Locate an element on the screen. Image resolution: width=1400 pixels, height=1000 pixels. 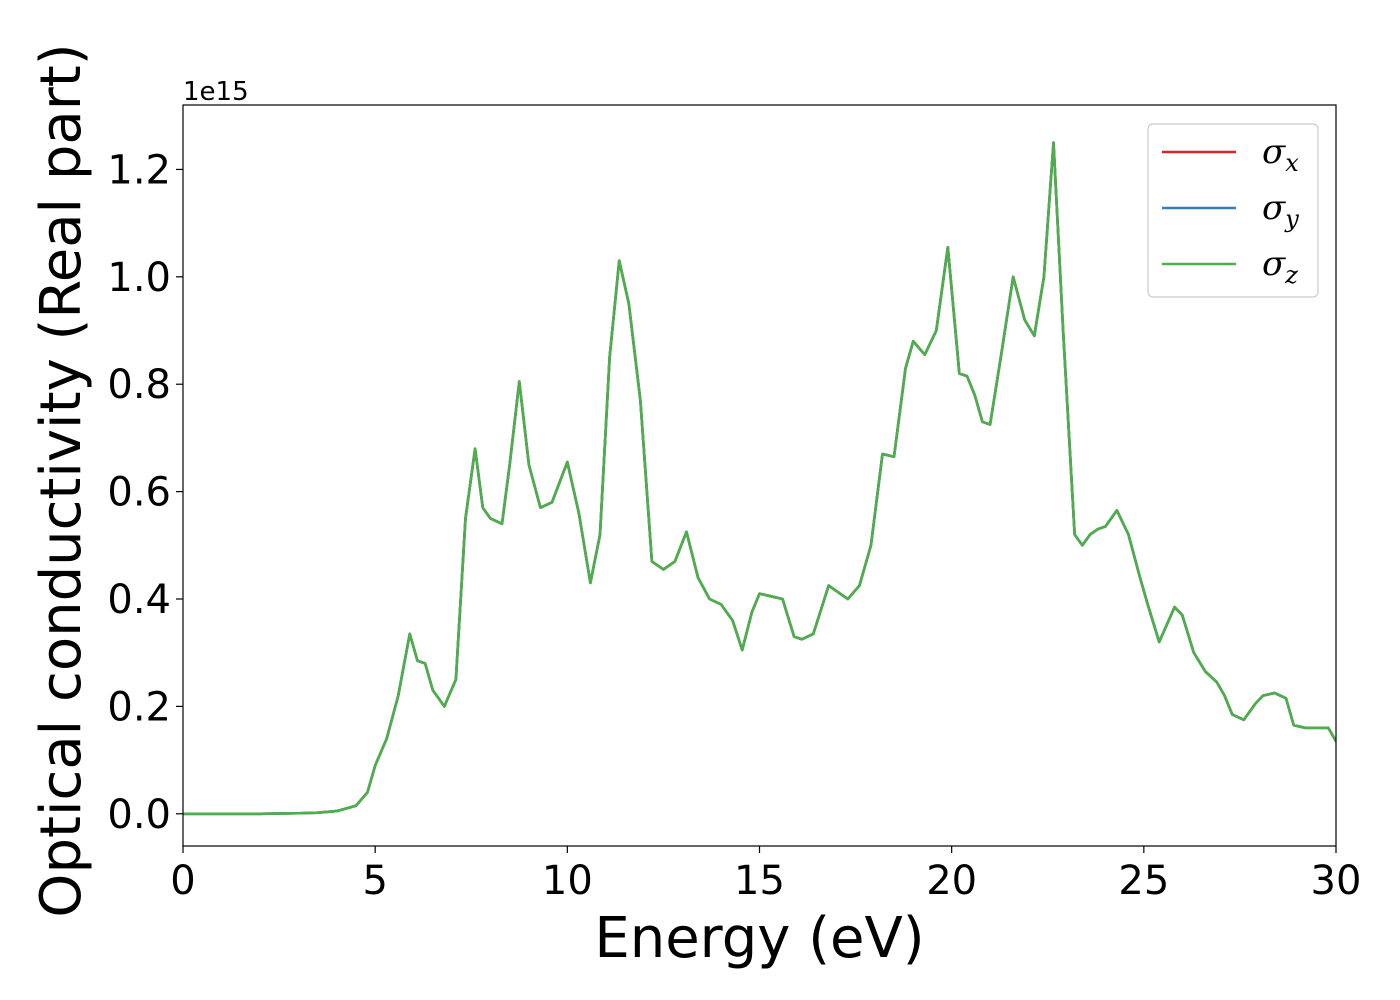
y-tick-label: 1.0 is located at coordinates (139, 278).